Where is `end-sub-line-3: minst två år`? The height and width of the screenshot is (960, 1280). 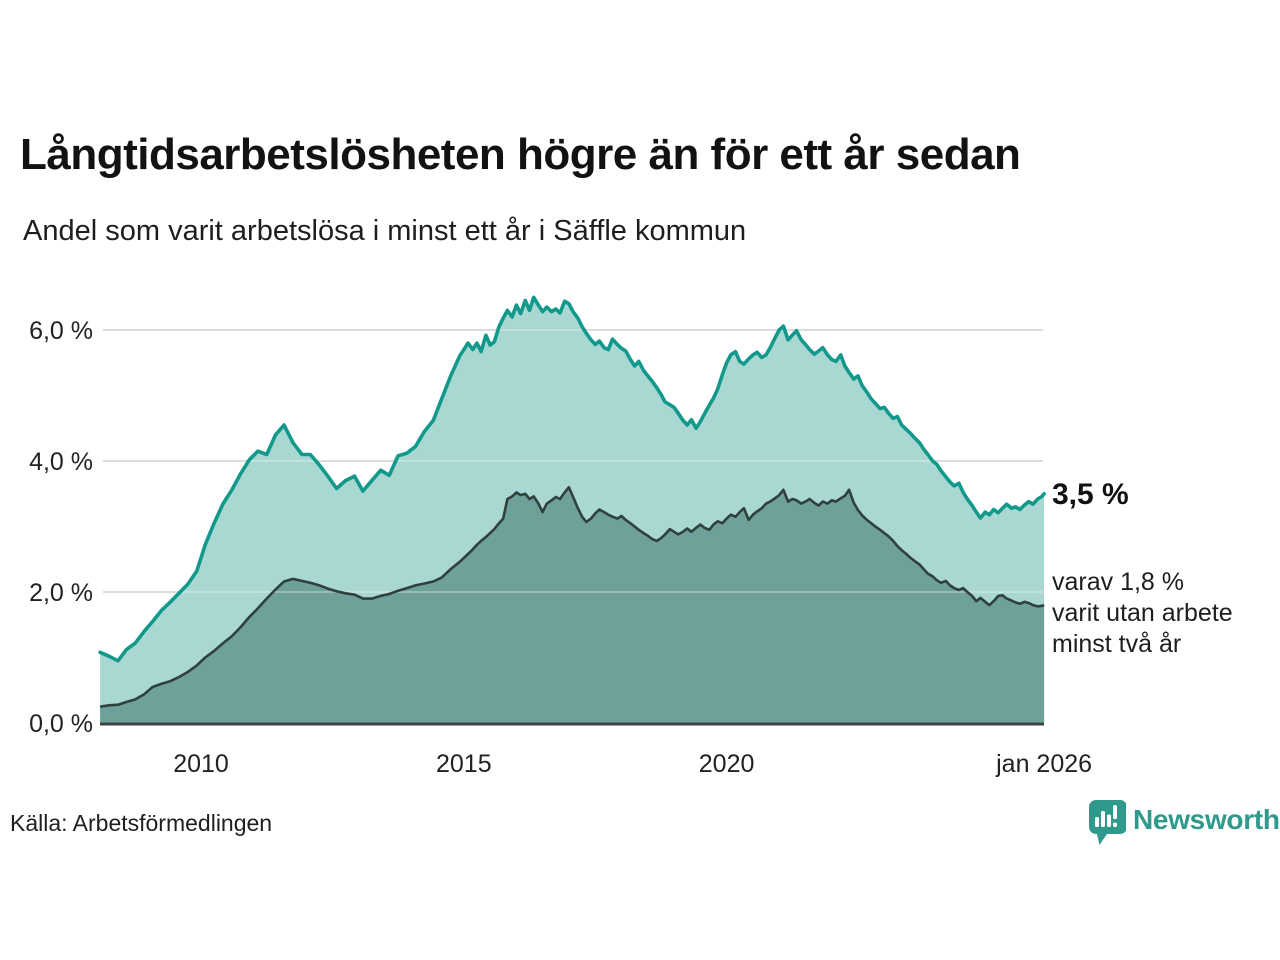 end-sub-line-3: minst två år is located at coordinates (1117, 644).